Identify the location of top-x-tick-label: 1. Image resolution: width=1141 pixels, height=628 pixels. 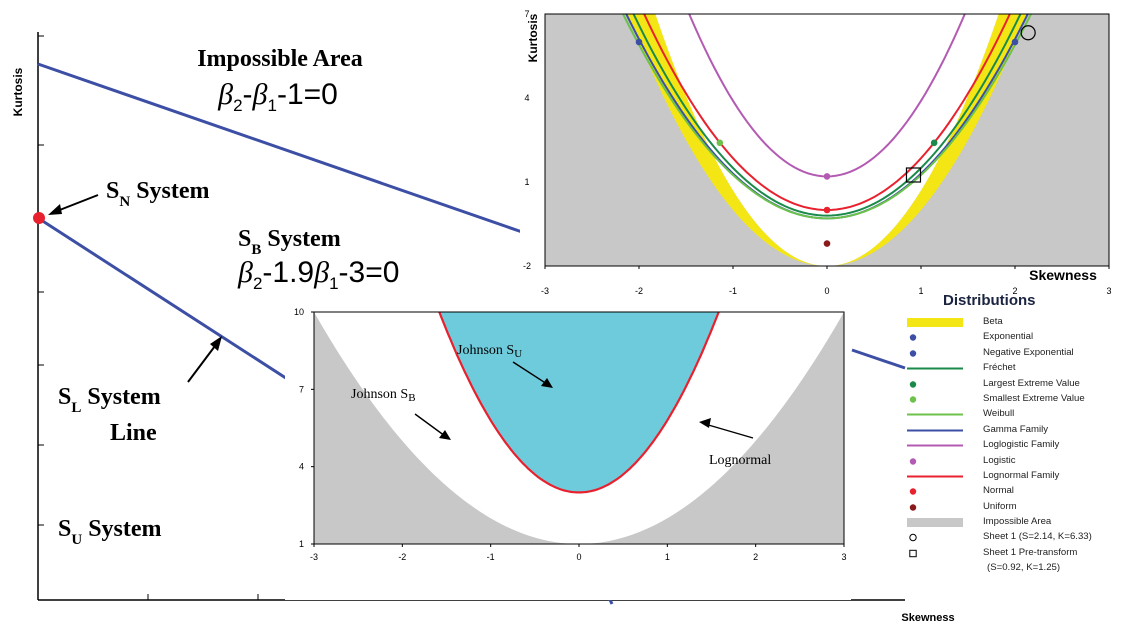
(920, 291).